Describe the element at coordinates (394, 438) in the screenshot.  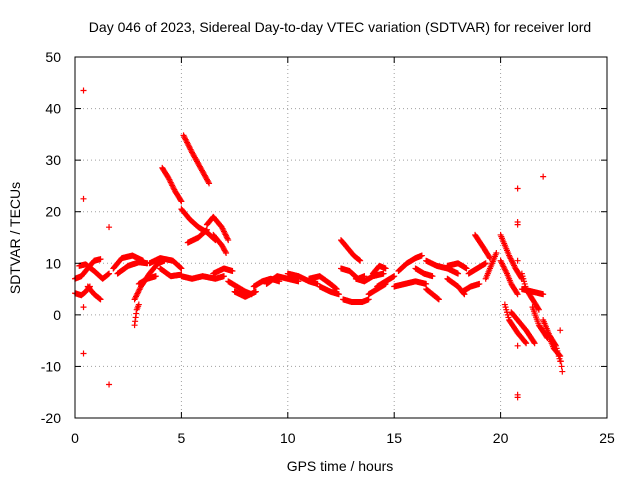
I see `x-tick-label: 15` at that location.